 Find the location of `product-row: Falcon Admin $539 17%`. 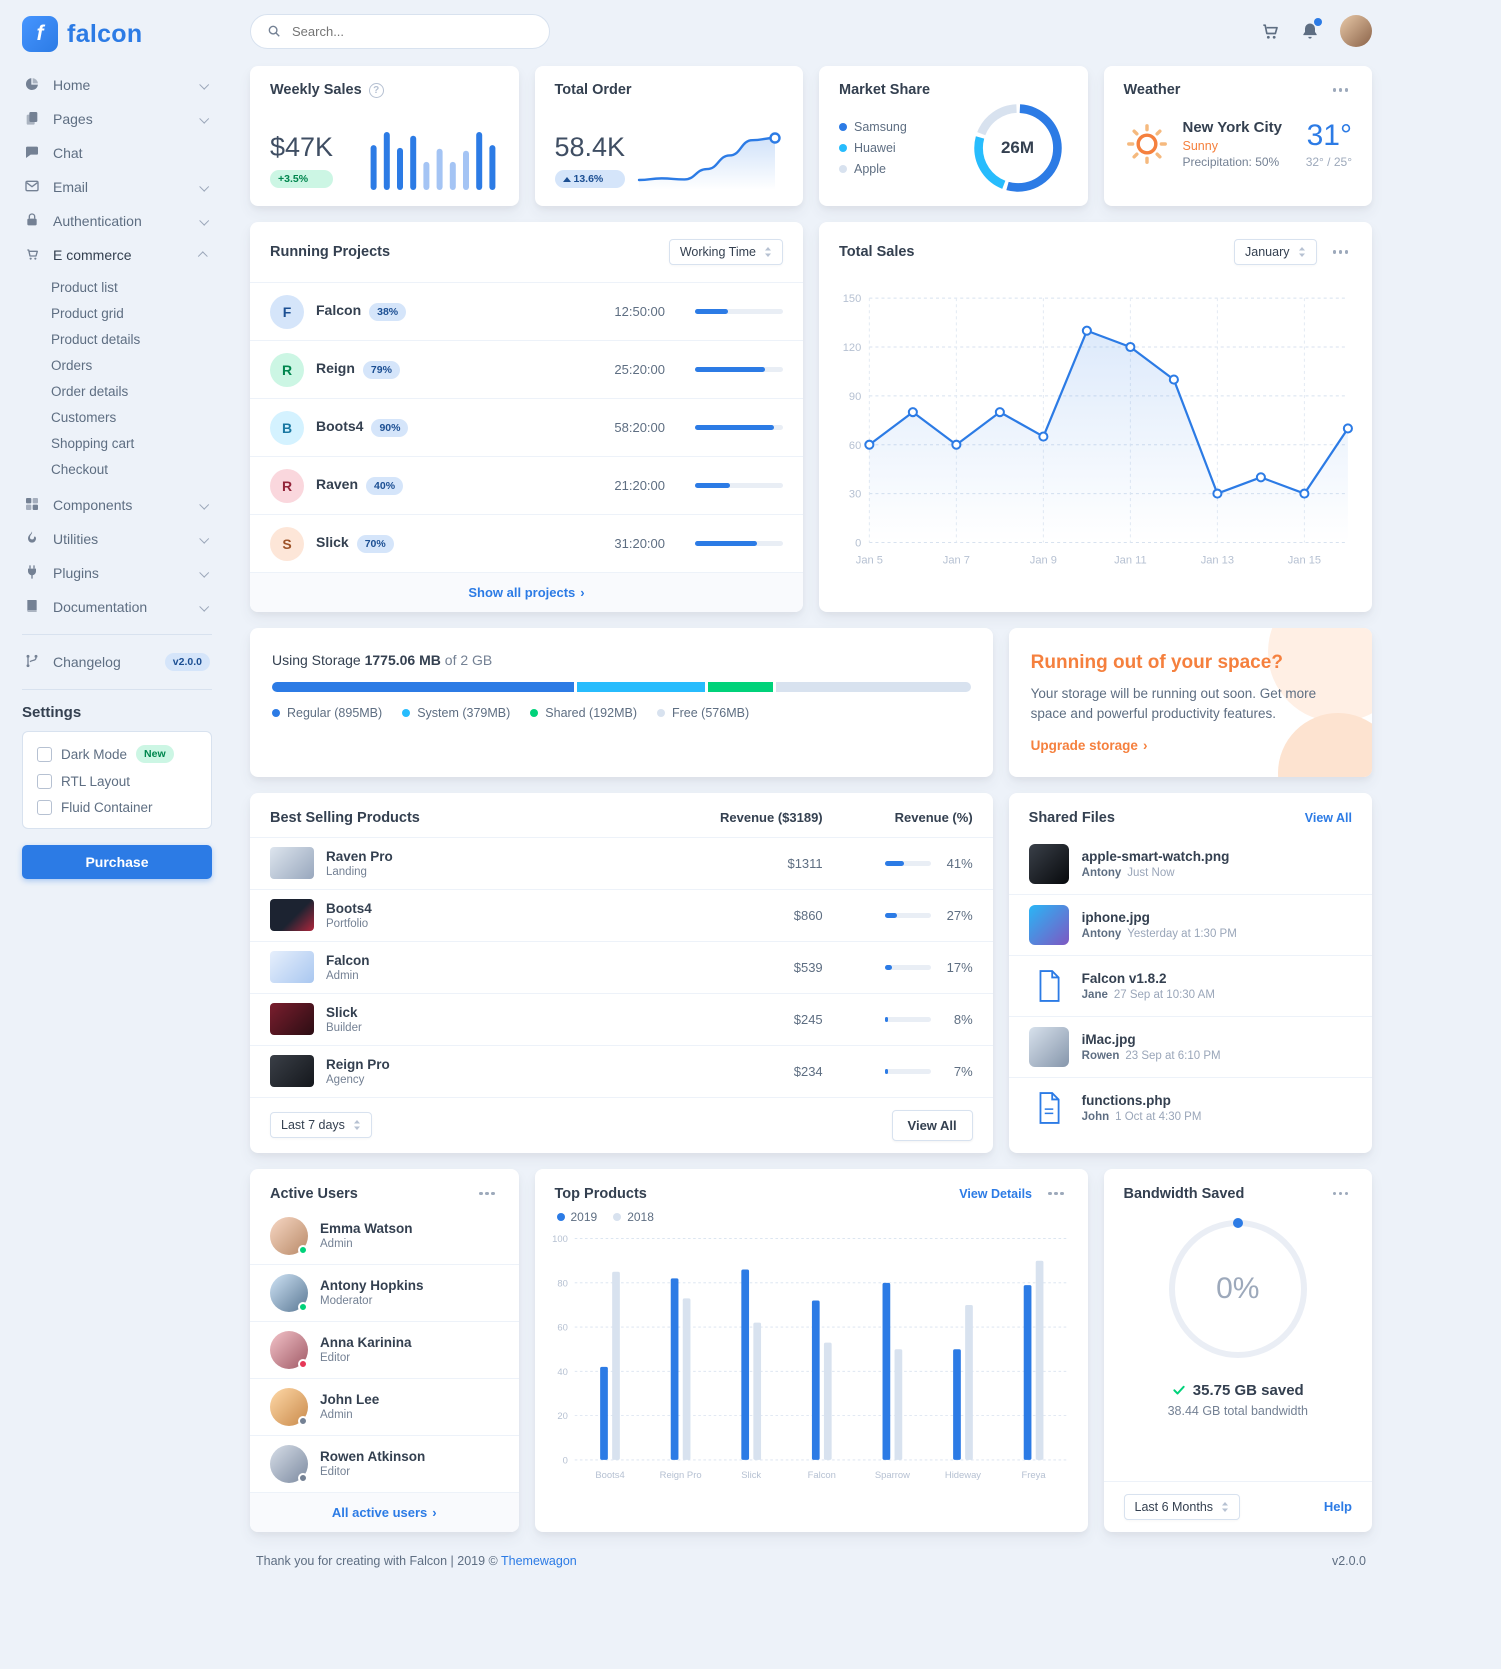

product-row: Falcon Admin $539 17% is located at coordinates (621, 966).